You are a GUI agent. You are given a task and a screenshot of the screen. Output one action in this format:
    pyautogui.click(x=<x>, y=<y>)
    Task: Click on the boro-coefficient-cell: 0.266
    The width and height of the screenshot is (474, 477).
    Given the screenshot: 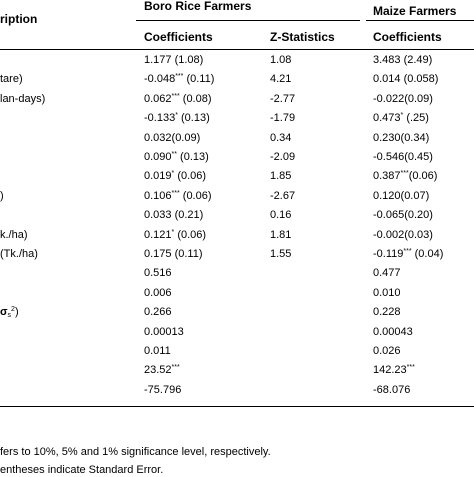 What is the action you would take?
    pyautogui.click(x=158, y=312)
    